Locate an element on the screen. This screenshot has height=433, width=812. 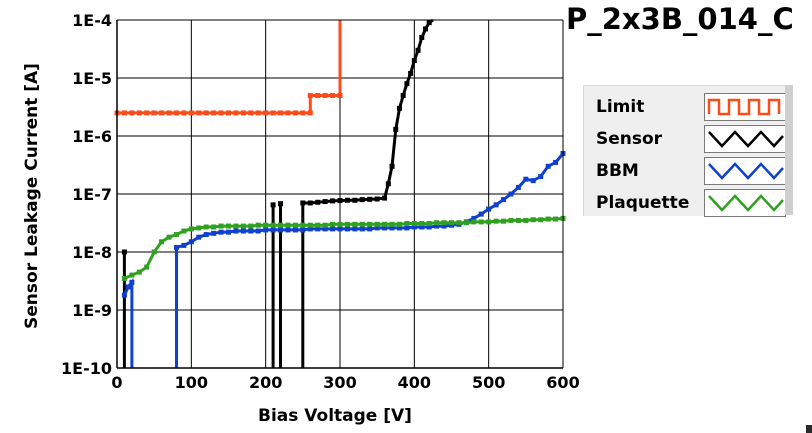
legend-swatch-plaquette is located at coordinates (745, 203).